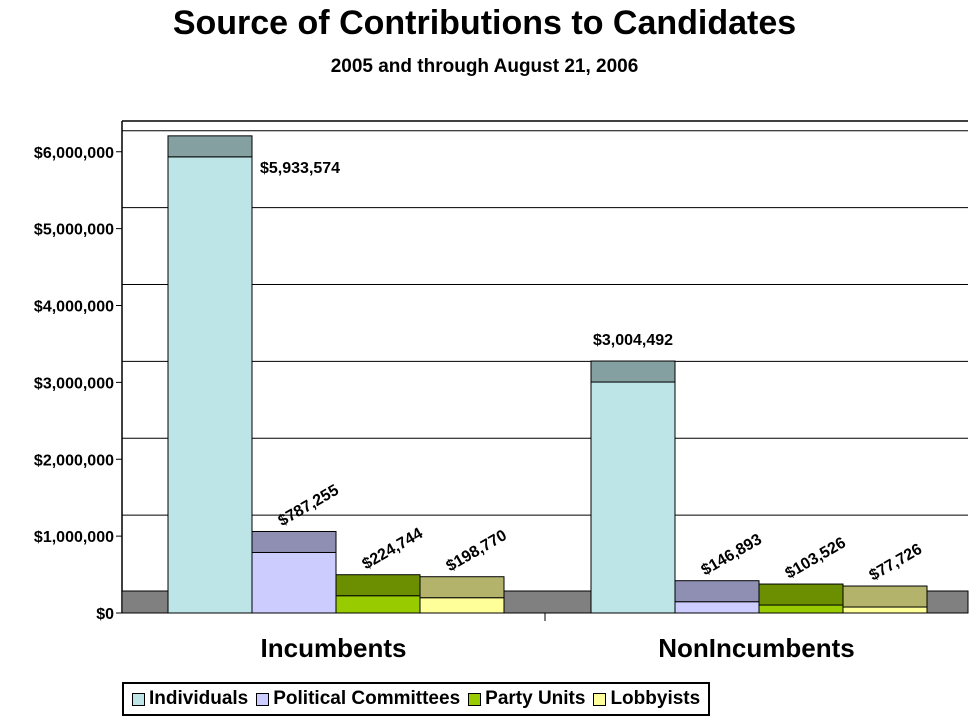  Describe the element at coordinates (74, 307) in the screenshot. I see `y-tick-label: $4,000,000` at that location.